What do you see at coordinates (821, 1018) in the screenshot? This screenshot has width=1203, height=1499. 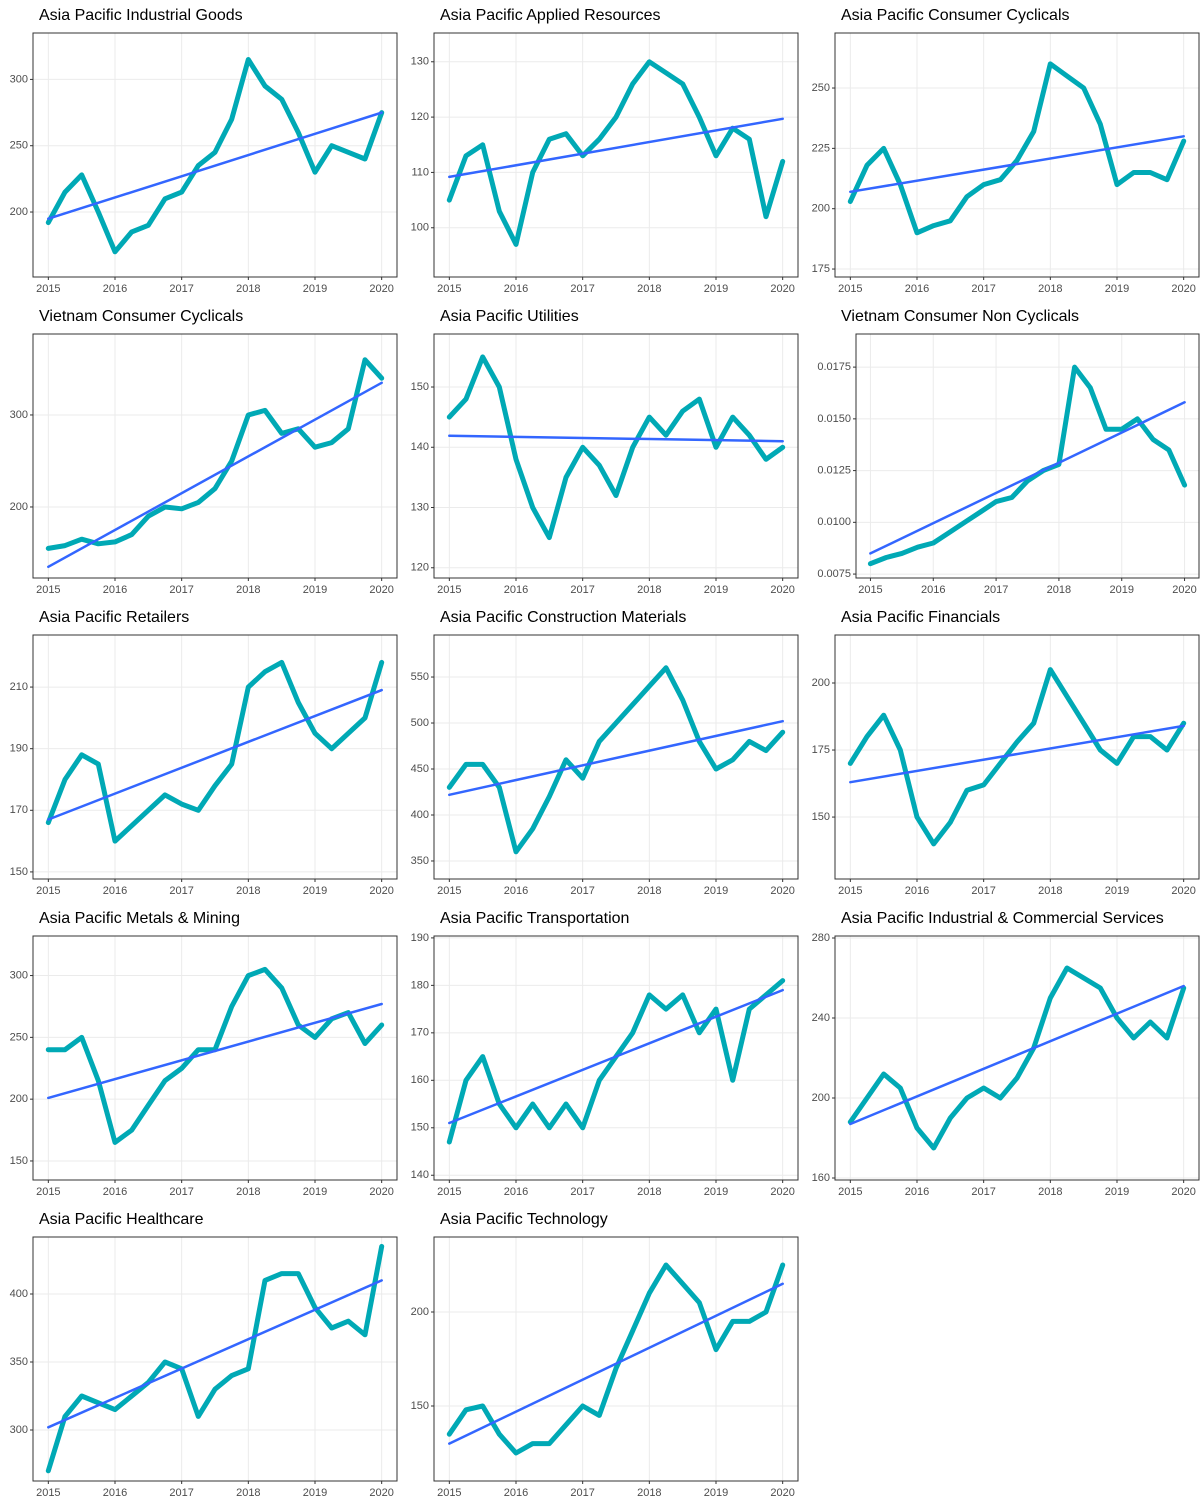 I see `y-tick-label: 240` at bounding box center [821, 1018].